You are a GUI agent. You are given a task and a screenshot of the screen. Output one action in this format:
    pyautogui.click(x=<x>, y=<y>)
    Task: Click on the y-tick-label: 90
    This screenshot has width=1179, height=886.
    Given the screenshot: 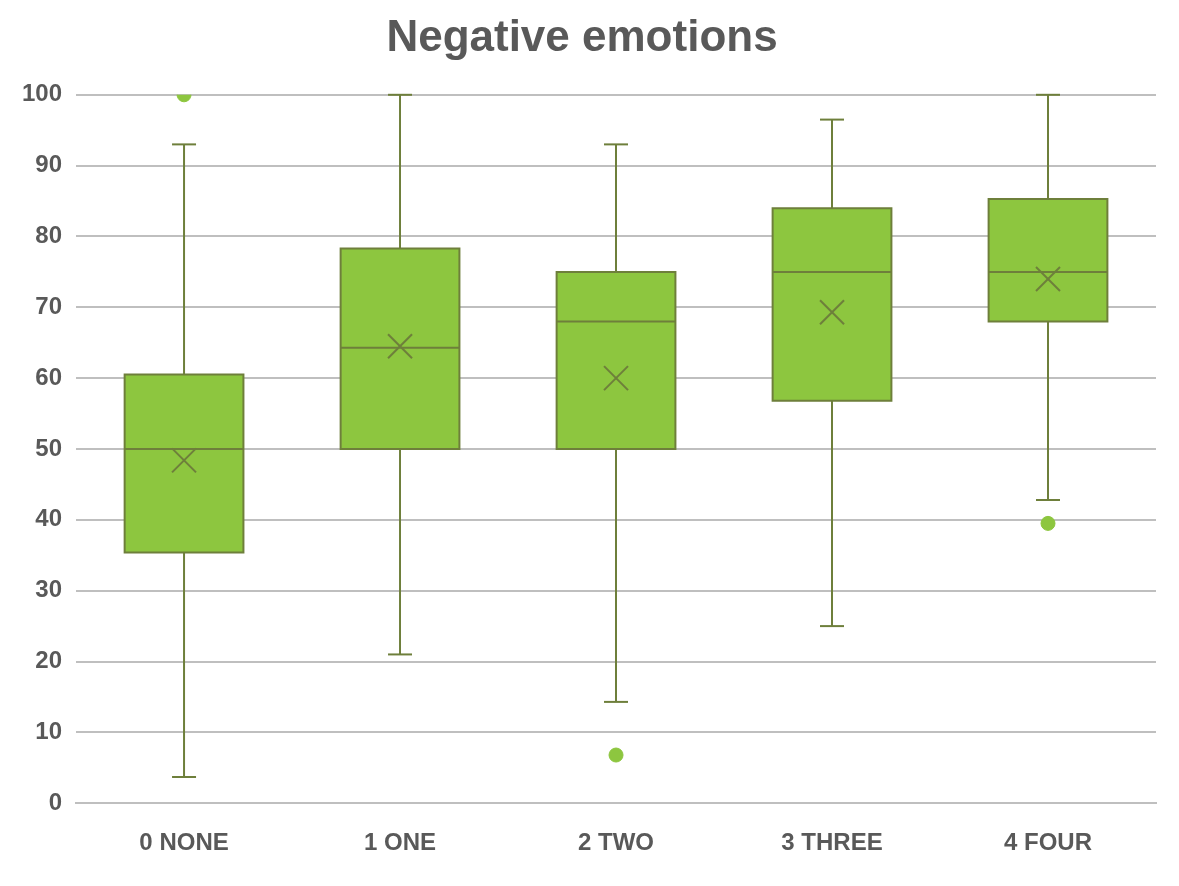 What is the action you would take?
    pyautogui.click(x=49, y=164)
    